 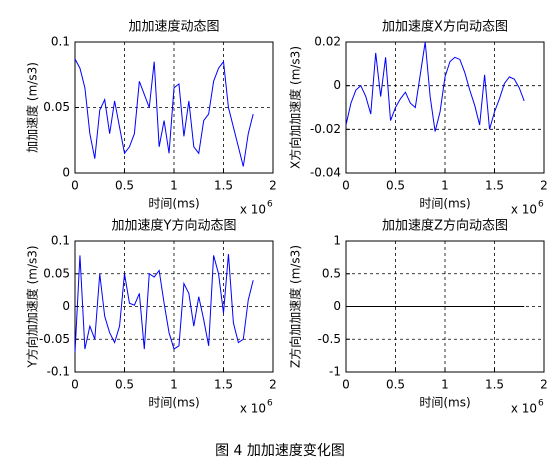 What do you see at coordinates (58, 372) in the screenshot?
I see `y-tick-label: -0.1` at bounding box center [58, 372].